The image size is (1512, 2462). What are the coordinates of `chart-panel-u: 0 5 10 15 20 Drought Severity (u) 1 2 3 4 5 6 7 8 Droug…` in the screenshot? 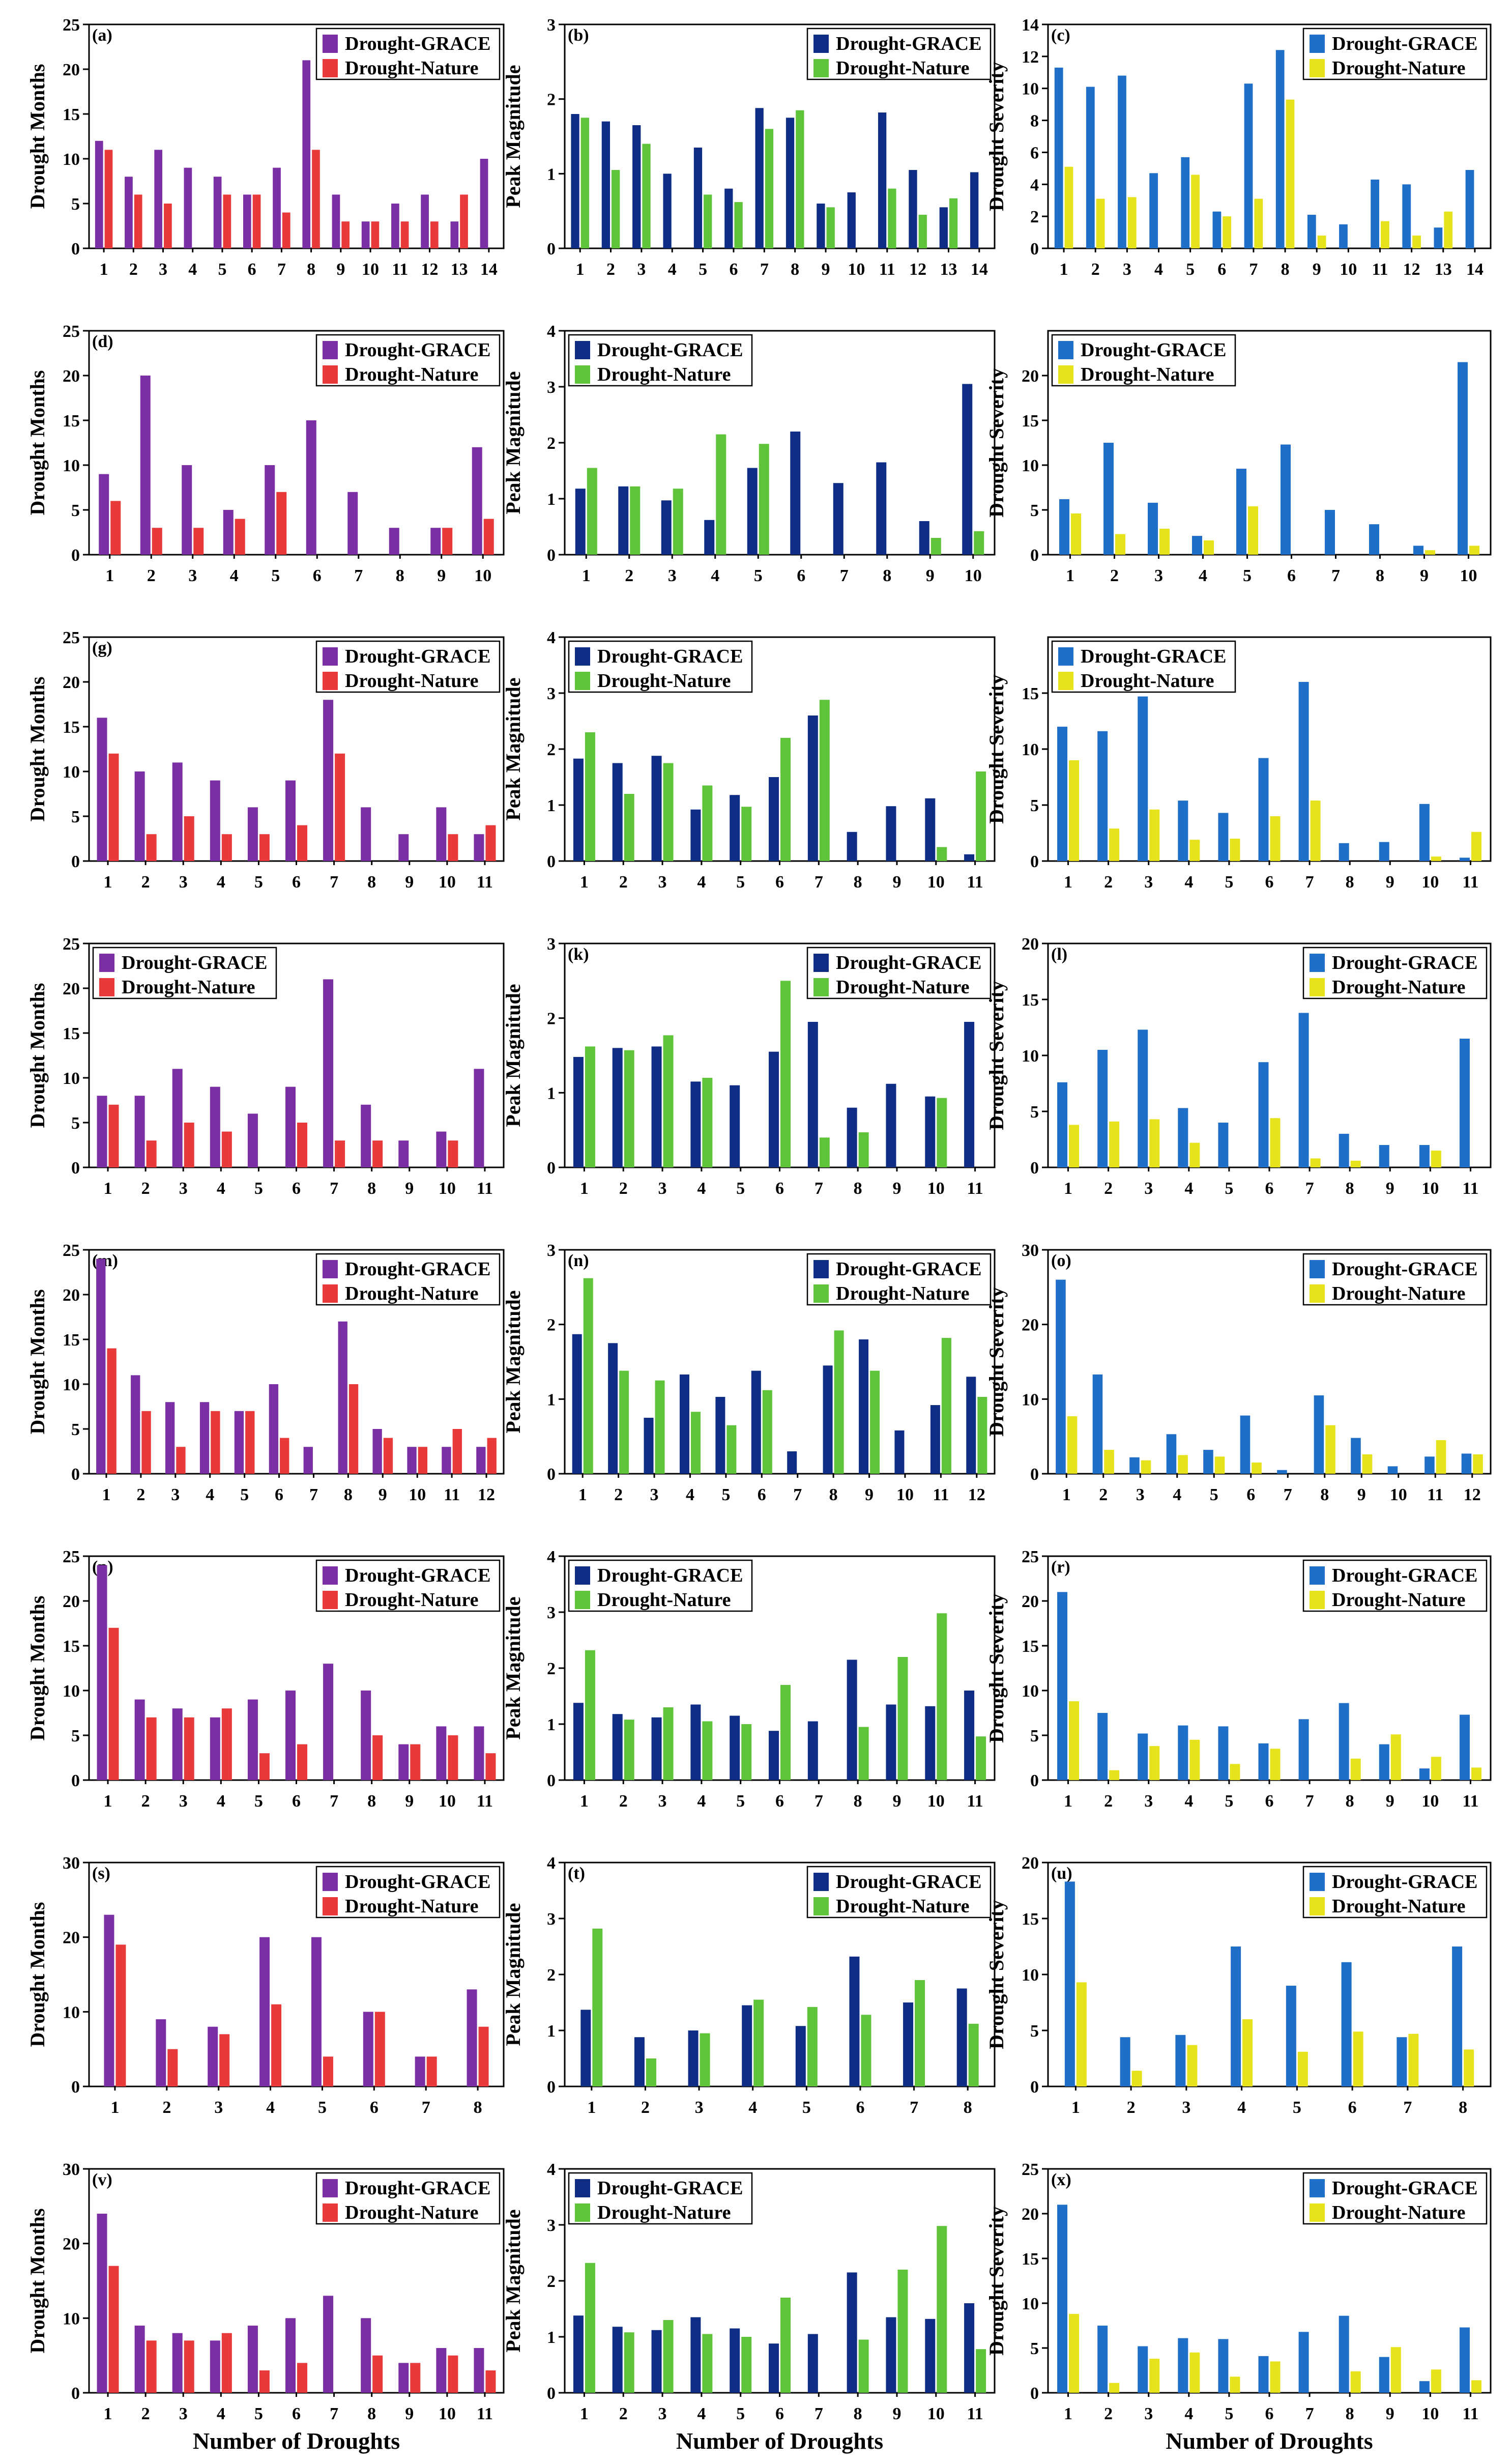 It's located at (1238, 1985).